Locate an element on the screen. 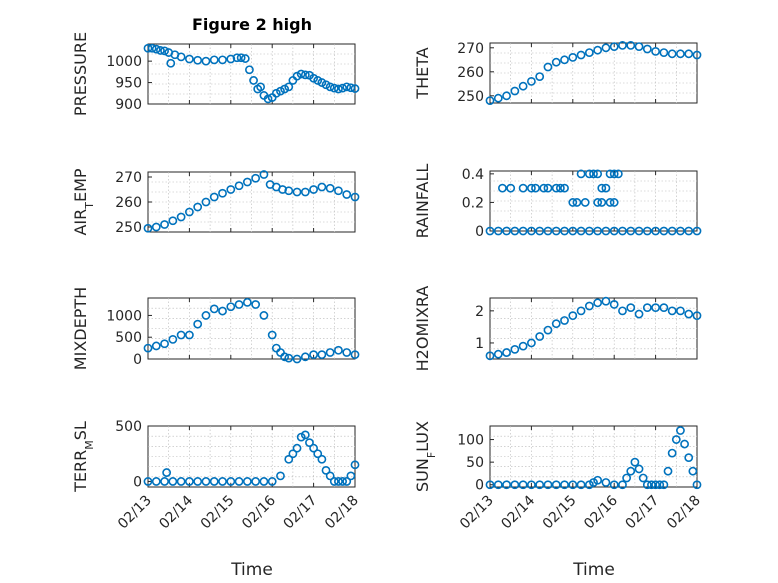 This screenshot has height=583, width=778. y-axis-label-rainfall: RAINFALL is located at coordinates (422, 201).